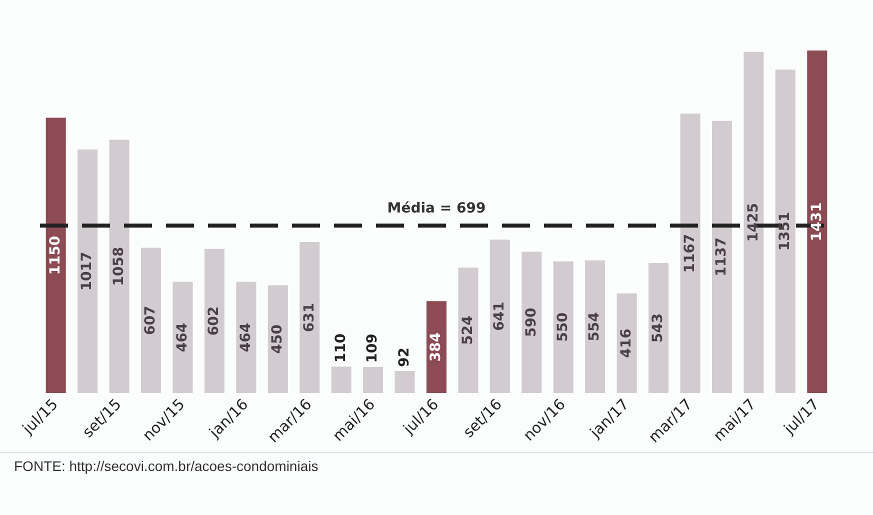  I want to click on data-label: 641, so click(500, 316).